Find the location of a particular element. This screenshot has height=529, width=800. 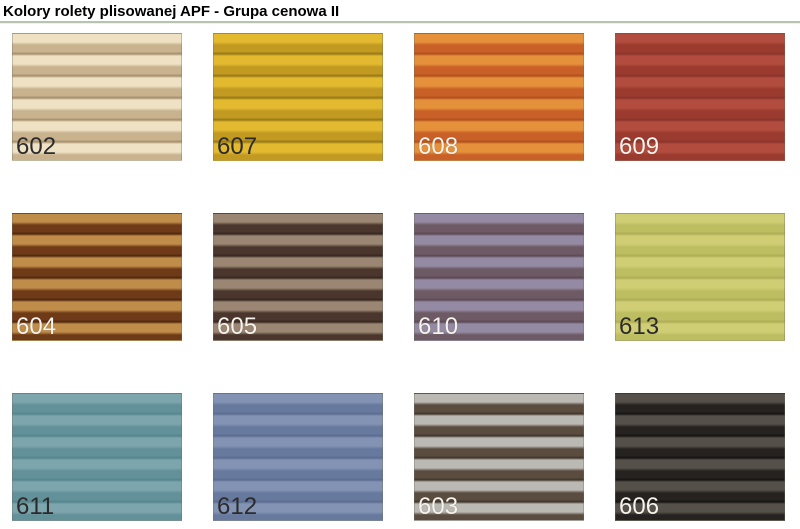

swatch-code-label: 608 is located at coordinates (438, 146).